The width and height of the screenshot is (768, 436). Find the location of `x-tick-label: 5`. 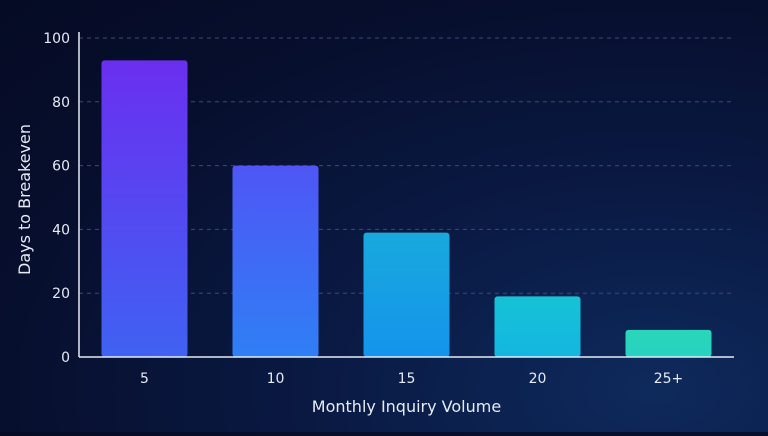

x-tick-label: 5 is located at coordinates (144, 379).